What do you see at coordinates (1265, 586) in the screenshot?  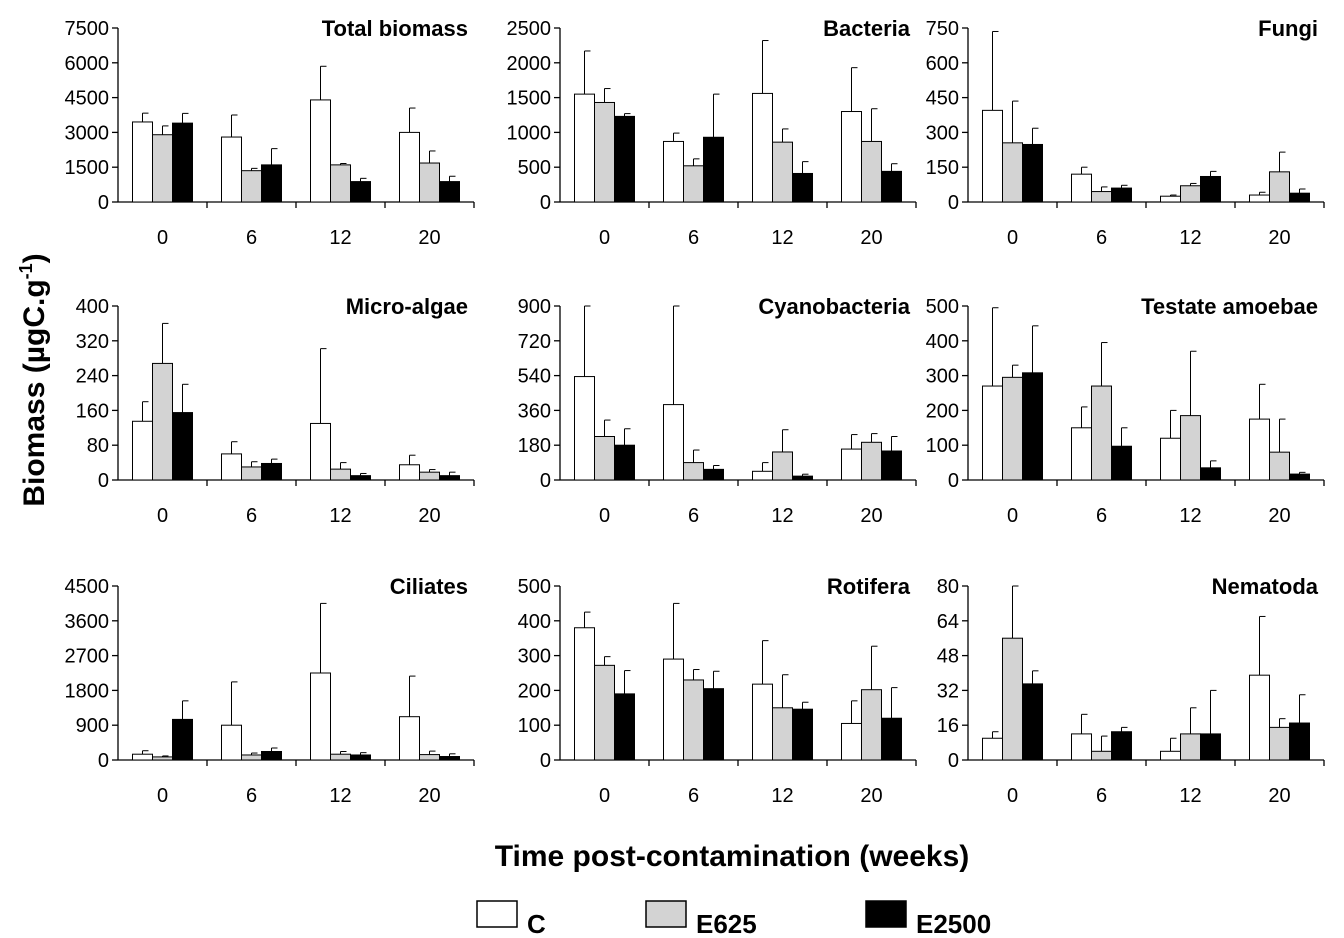 I see `panel-title: Nematoda` at bounding box center [1265, 586].